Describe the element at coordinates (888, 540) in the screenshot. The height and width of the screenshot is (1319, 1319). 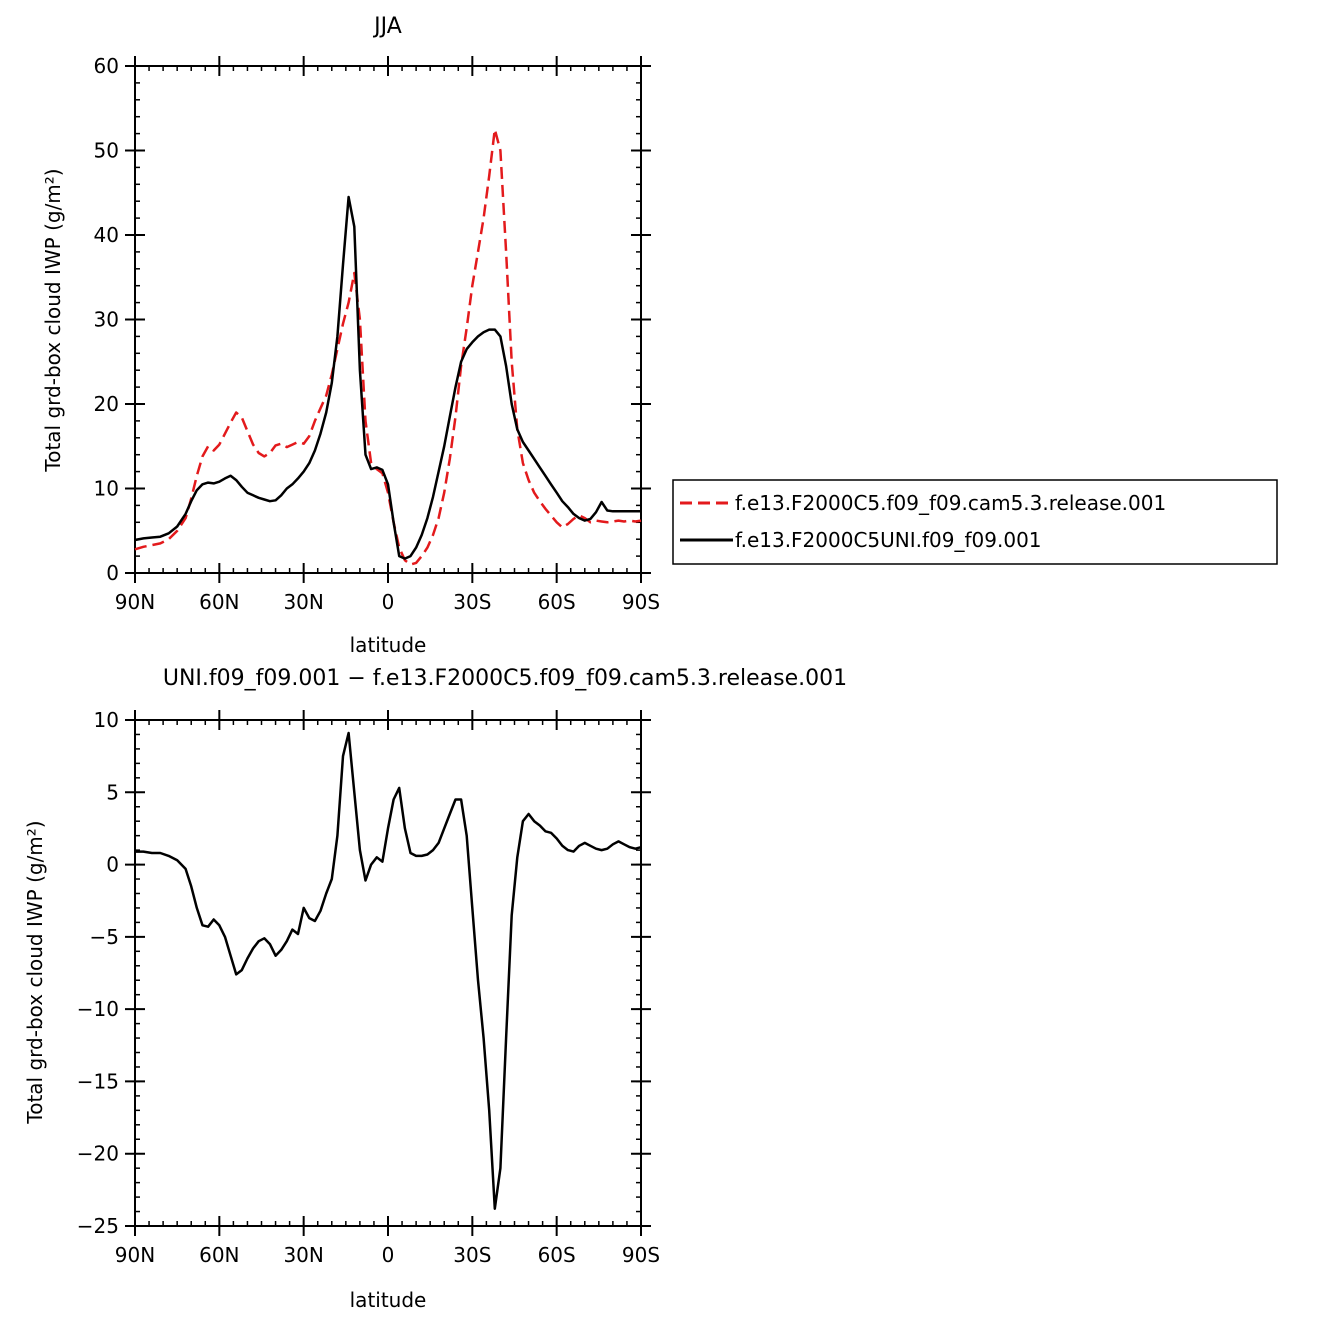
I see `legend-label-uni: f.e13.F2000C5UNI.f09_f09.001` at that location.